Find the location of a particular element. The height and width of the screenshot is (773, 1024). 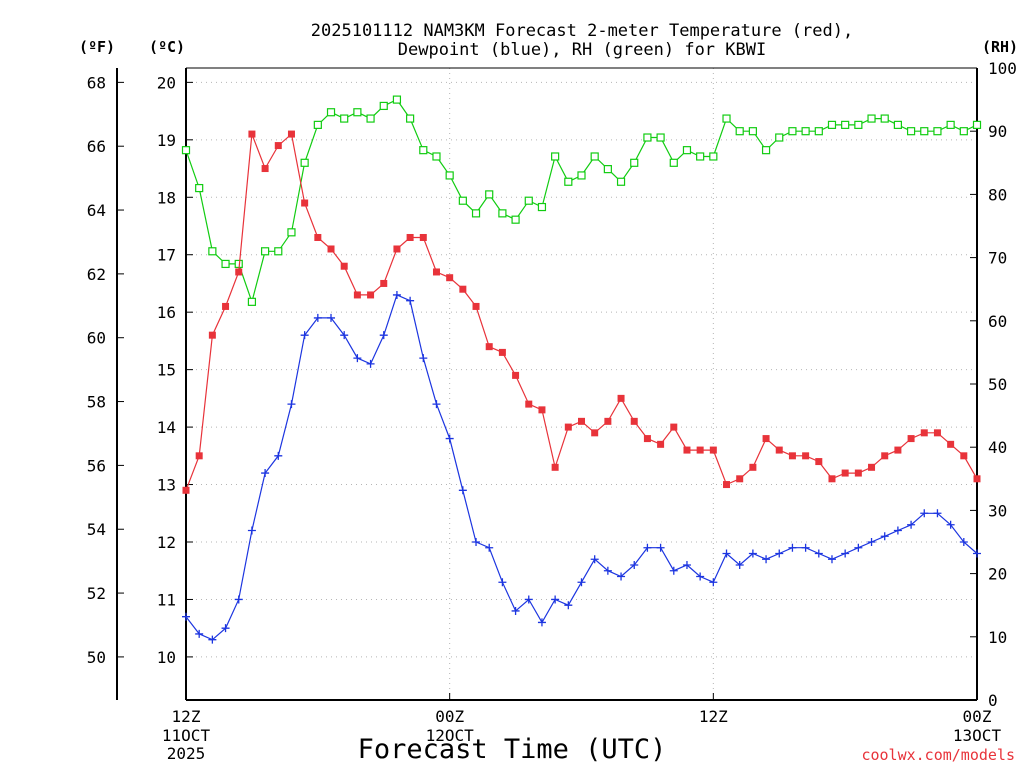

fahrenheit-tick-label: 58 is located at coordinates (96, 402).